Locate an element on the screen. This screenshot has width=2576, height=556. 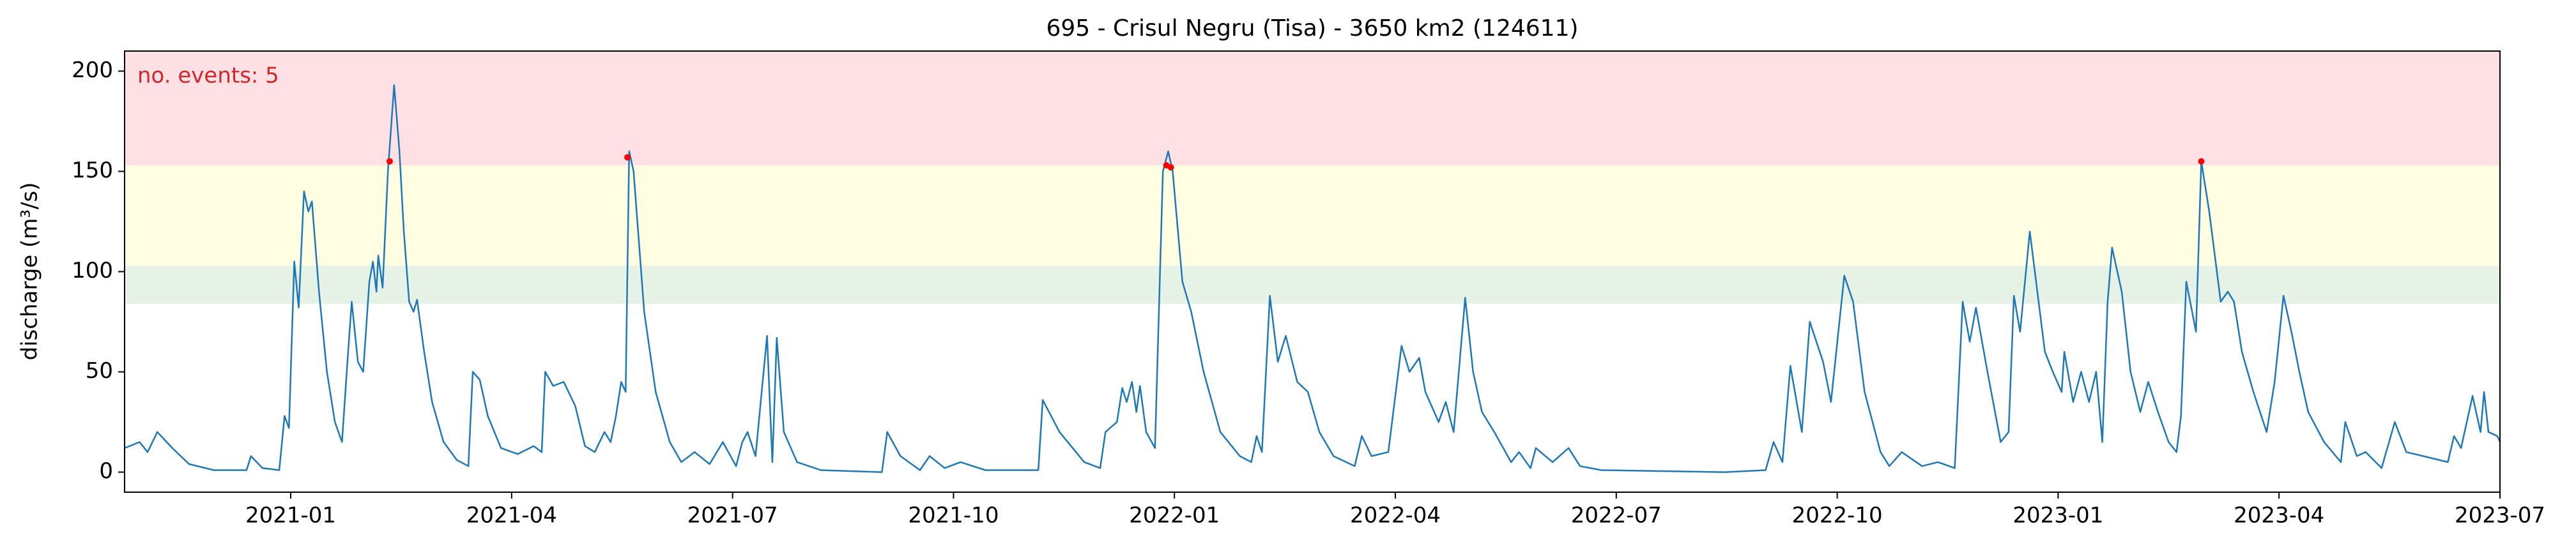
y-tick-label: 150 is located at coordinates (92, 170).